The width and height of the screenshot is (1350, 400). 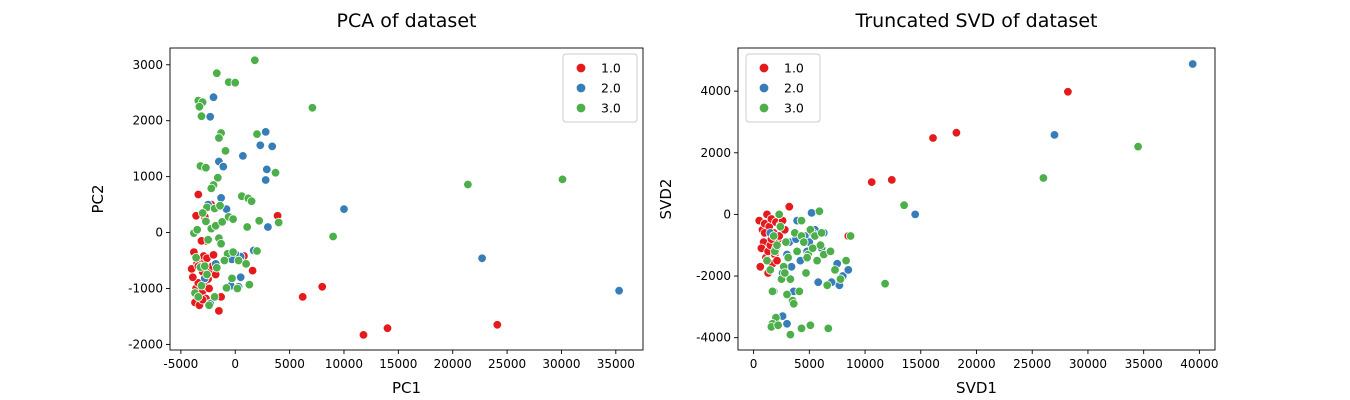 What do you see at coordinates (399, 360) in the screenshot?
I see `chart-1-x-axis: -5000 0 5000 10000 15000 20000 25000 30000 35000` at bounding box center [399, 360].